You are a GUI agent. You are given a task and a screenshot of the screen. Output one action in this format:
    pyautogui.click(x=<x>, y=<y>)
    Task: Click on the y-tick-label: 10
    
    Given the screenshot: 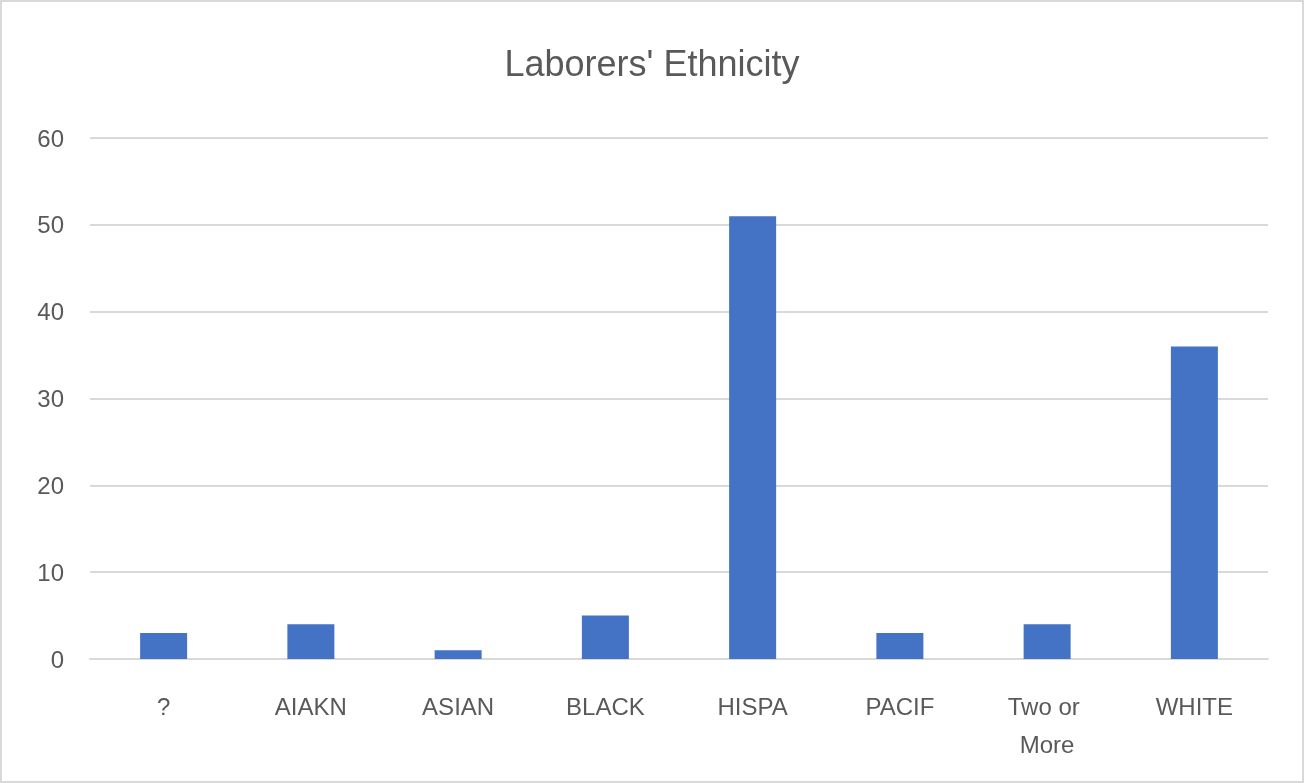 What is the action you would take?
    pyautogui.click(x=50, y=572)
    